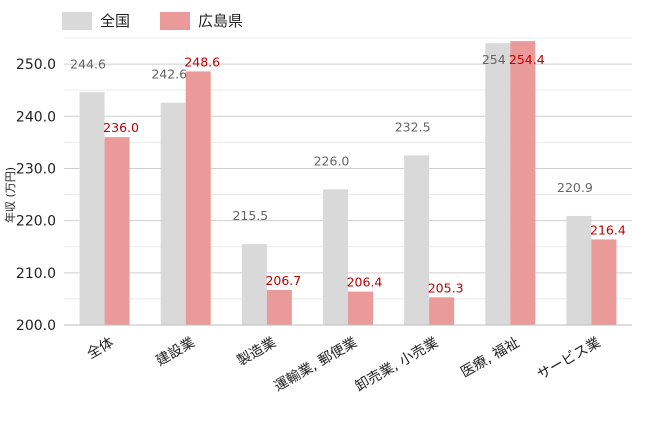  I want to click on legend-item-hiroshima: 広島県, so click(201, 20).